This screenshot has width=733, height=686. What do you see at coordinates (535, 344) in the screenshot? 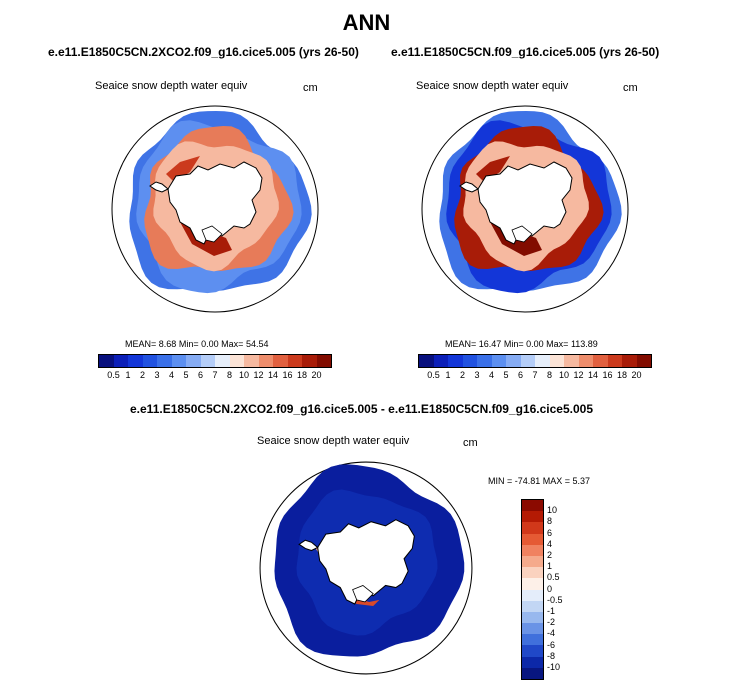
I see `panel2-min-value: 0.00` at bounding box center [535, 344].